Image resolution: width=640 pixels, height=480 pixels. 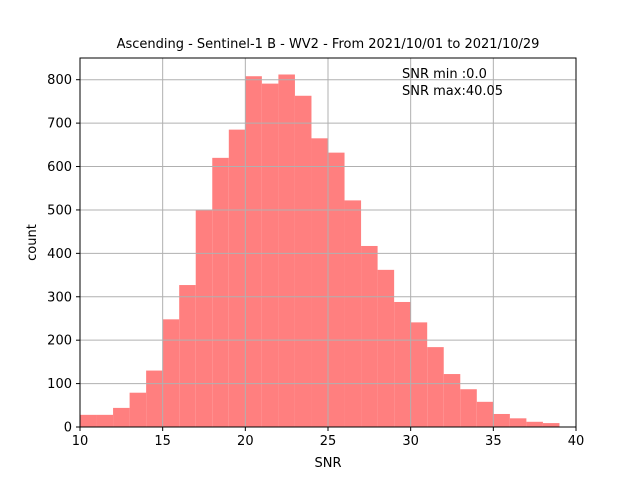 I want to click on x-tick-label-2: 20, so click(x=245, y=441).